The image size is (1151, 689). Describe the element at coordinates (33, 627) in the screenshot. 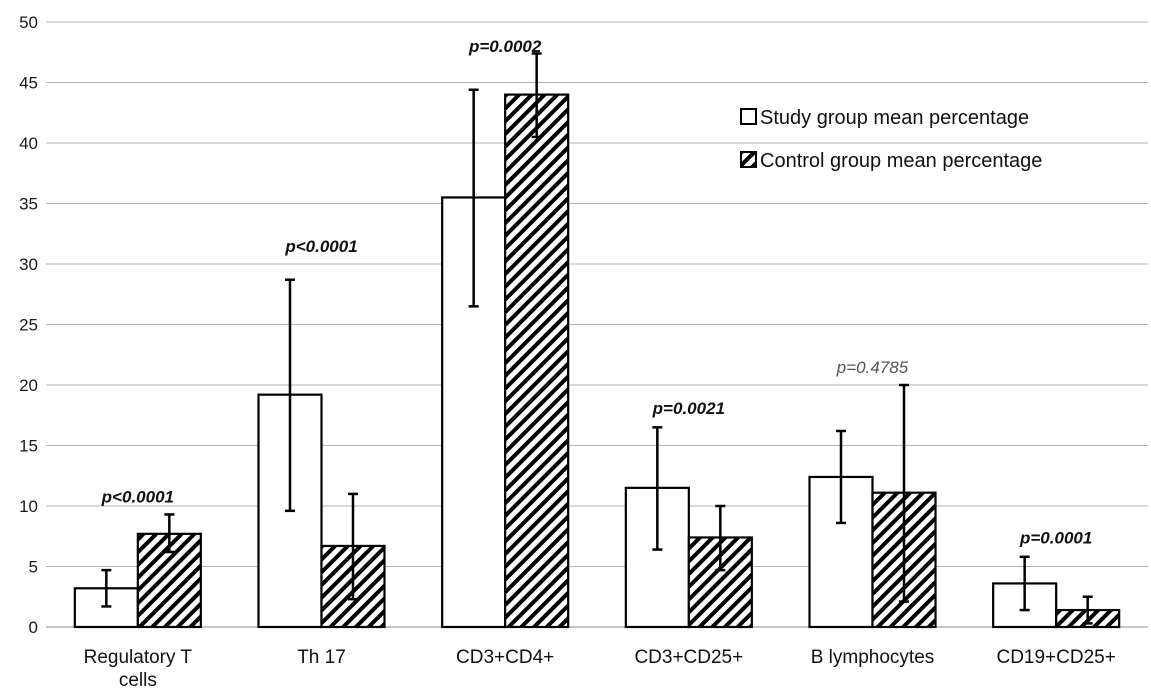

I see `y-tick-label: 0` at that location.